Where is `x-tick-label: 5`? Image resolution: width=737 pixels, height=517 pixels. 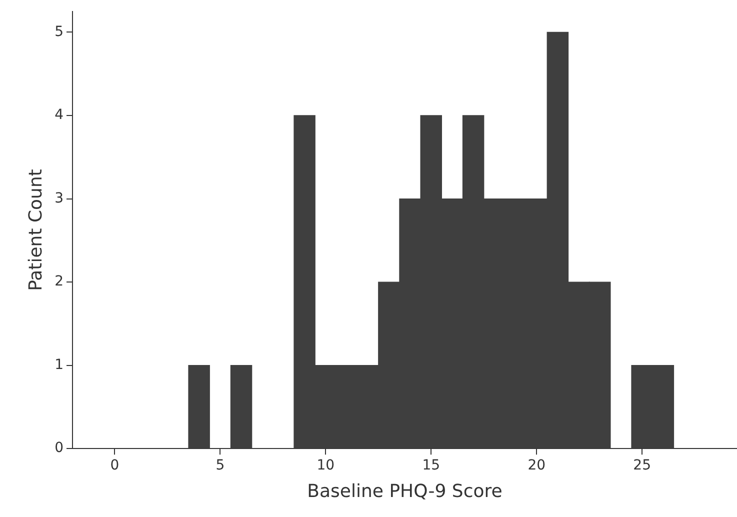
x-tick-label: 5 is located at coordinates (220, 466).